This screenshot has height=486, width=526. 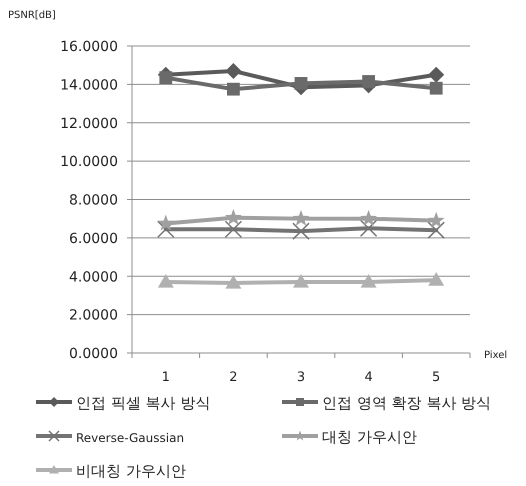 What do you see at coordinates (143, 403) in the screenshot?
I see `legend-label: 인접 픽셀 복사 방식` at bounding box center [143, 403].